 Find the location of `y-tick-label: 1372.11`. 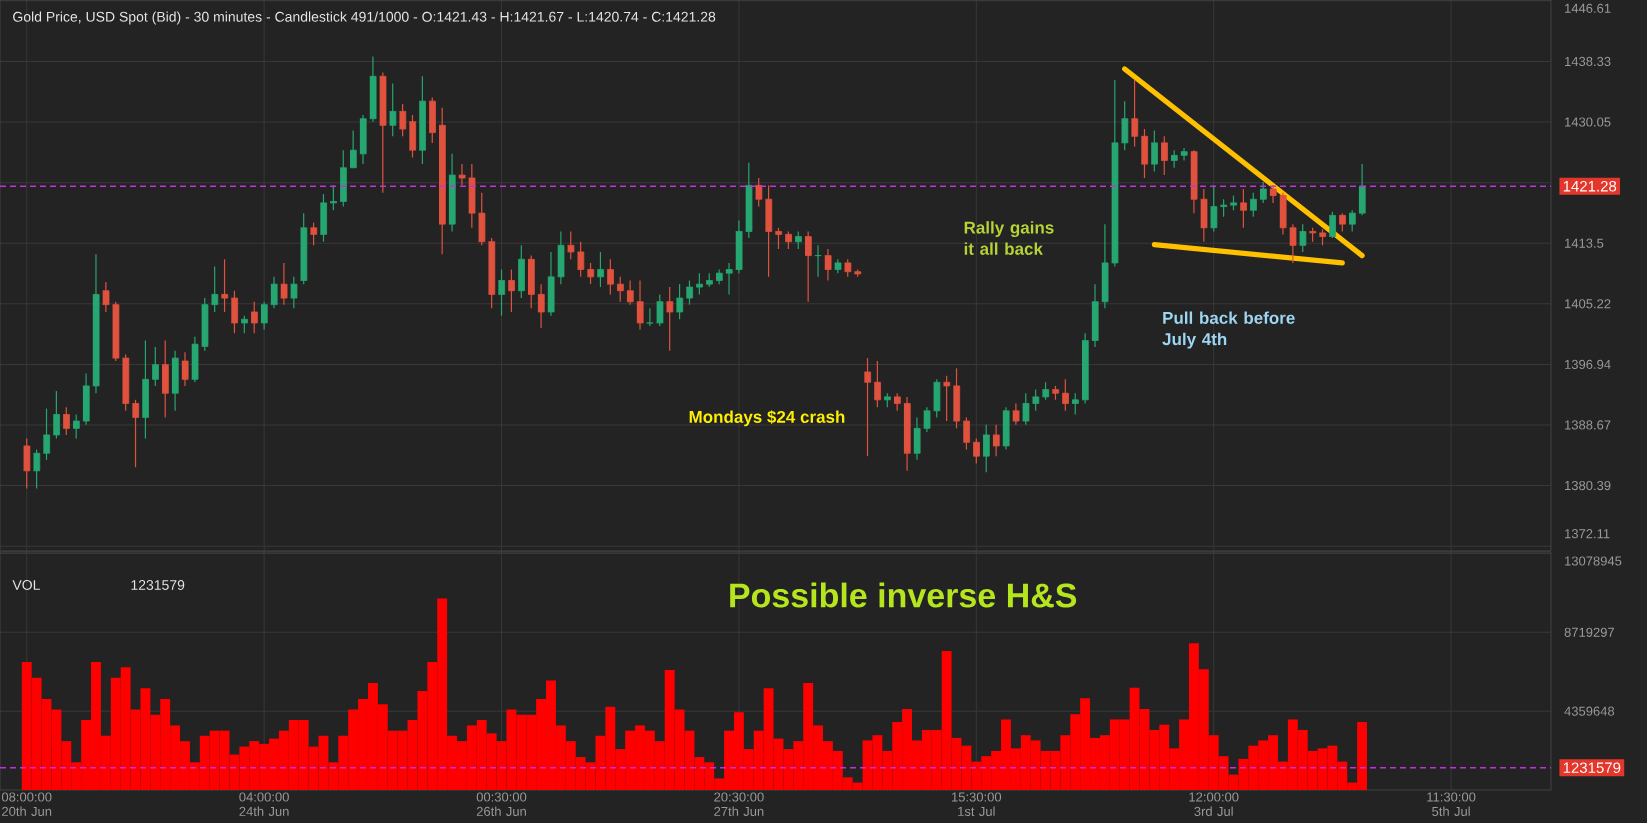

y-tick-label: 1372.11 is located at coordinates (1587, 534).